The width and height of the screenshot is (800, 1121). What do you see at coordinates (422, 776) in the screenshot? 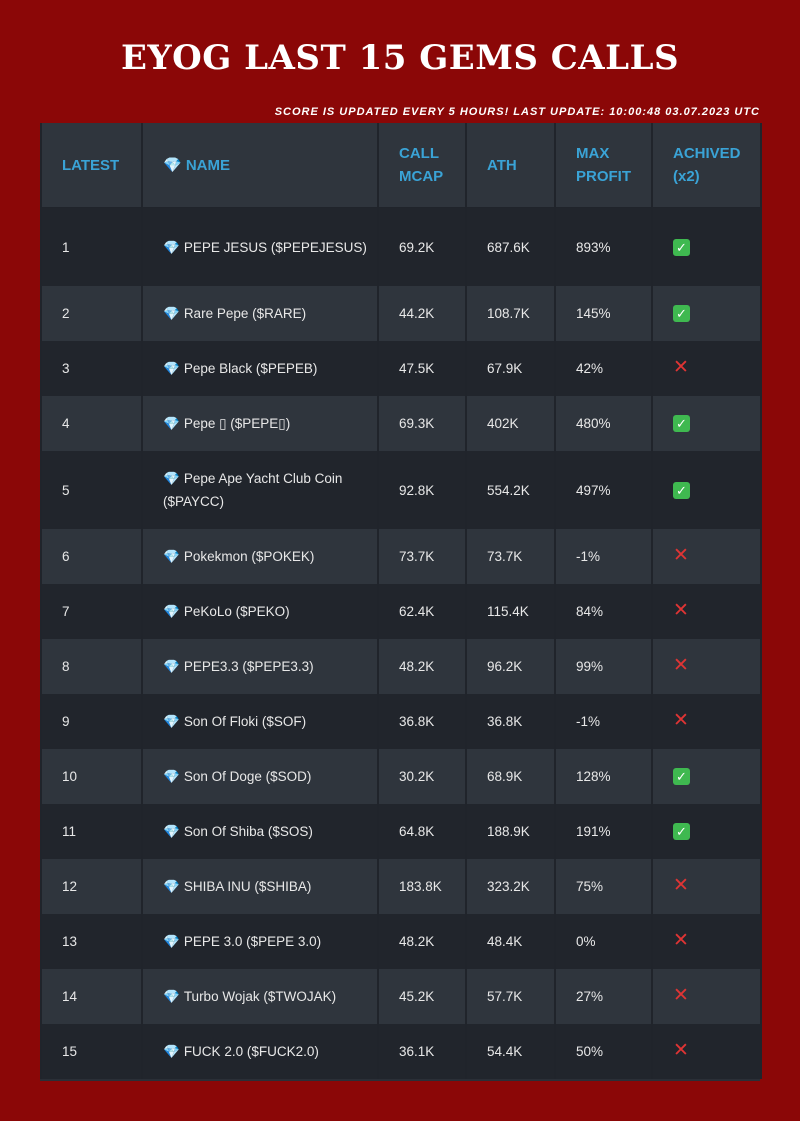
I see `cell-call-mcap: 30.2K` at bounding box center [422, 776].